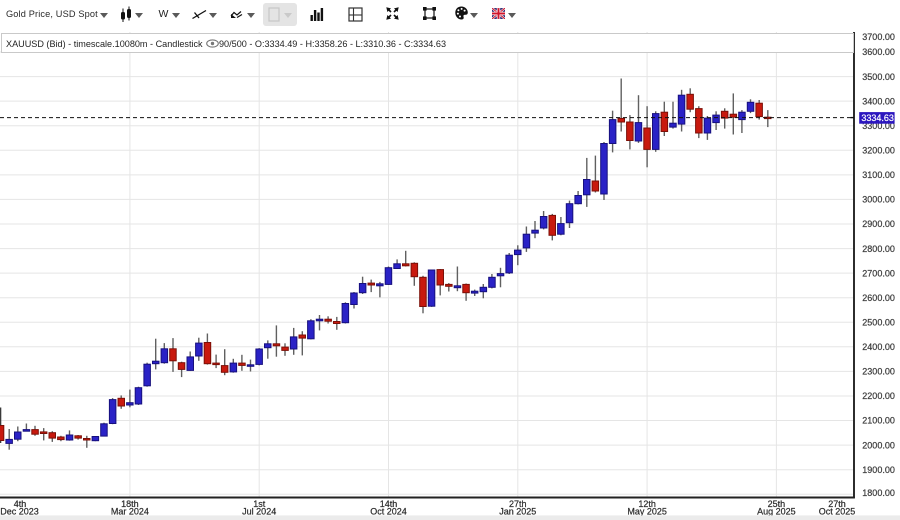 This screenshot has height=520, width=900. What do you see at coordinates (259, 511) in the screenshot?
I see `svg-text: Jul 2024` at bounding box center [259, 511].